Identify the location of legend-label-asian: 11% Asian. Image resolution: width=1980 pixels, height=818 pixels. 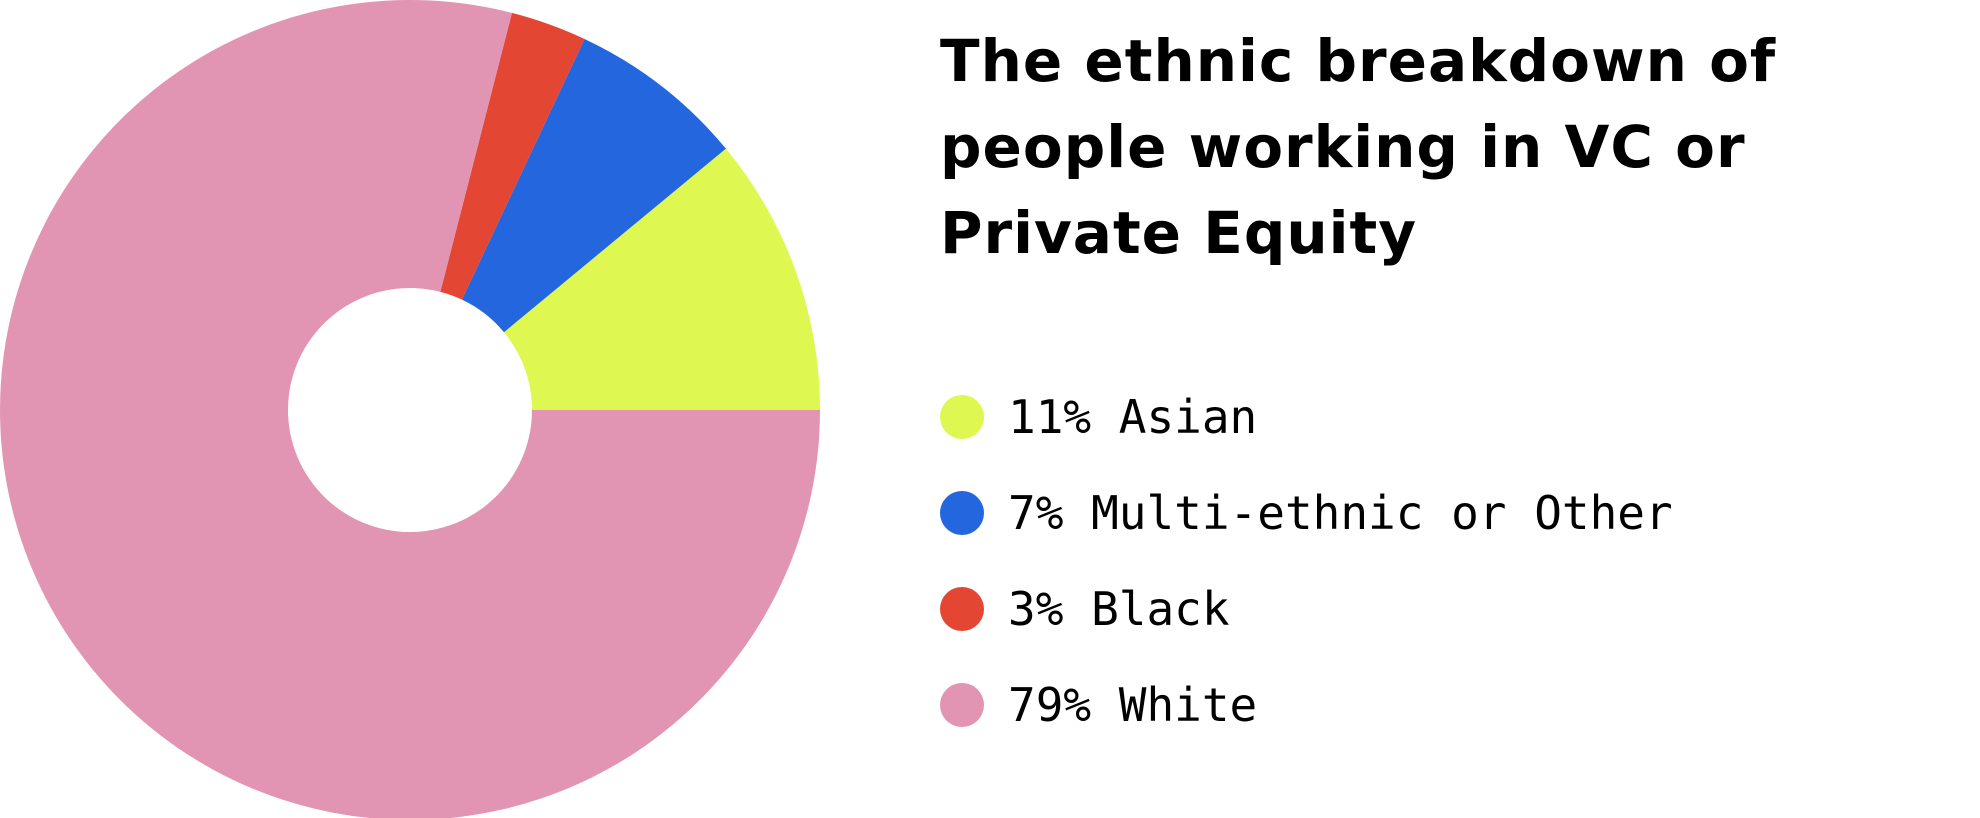
(1133, 417).